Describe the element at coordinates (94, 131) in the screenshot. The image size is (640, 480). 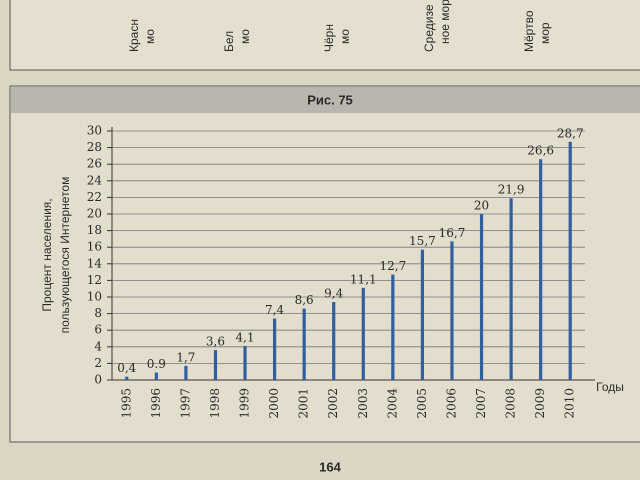
I see `y-tick-label: 30` at that location.